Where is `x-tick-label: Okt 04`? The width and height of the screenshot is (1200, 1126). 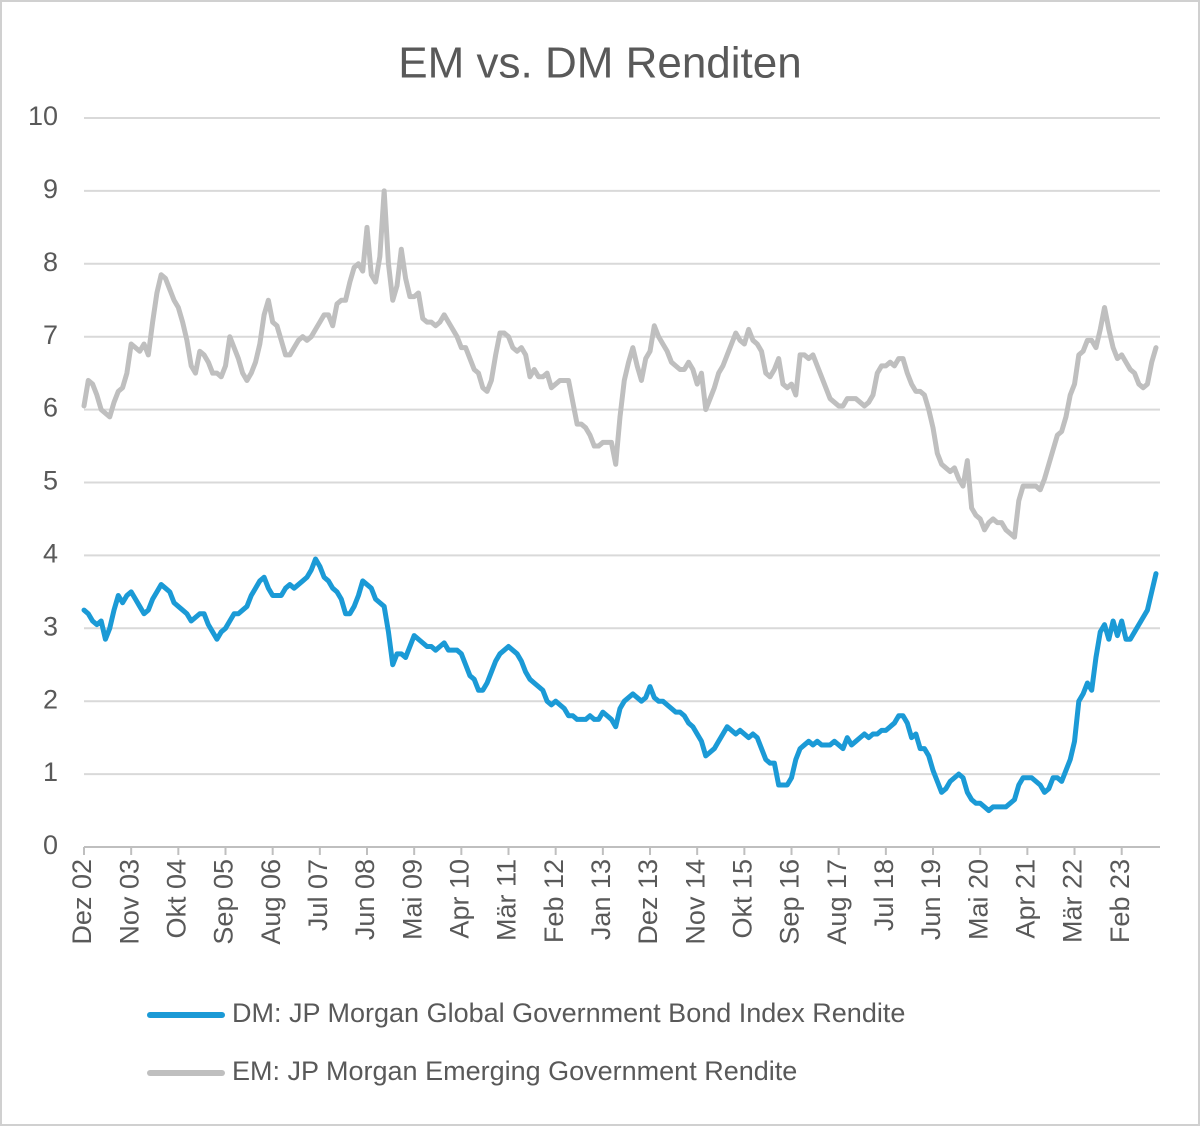 x-tick-label: Okt 04 is located at coordinates (176, 899).